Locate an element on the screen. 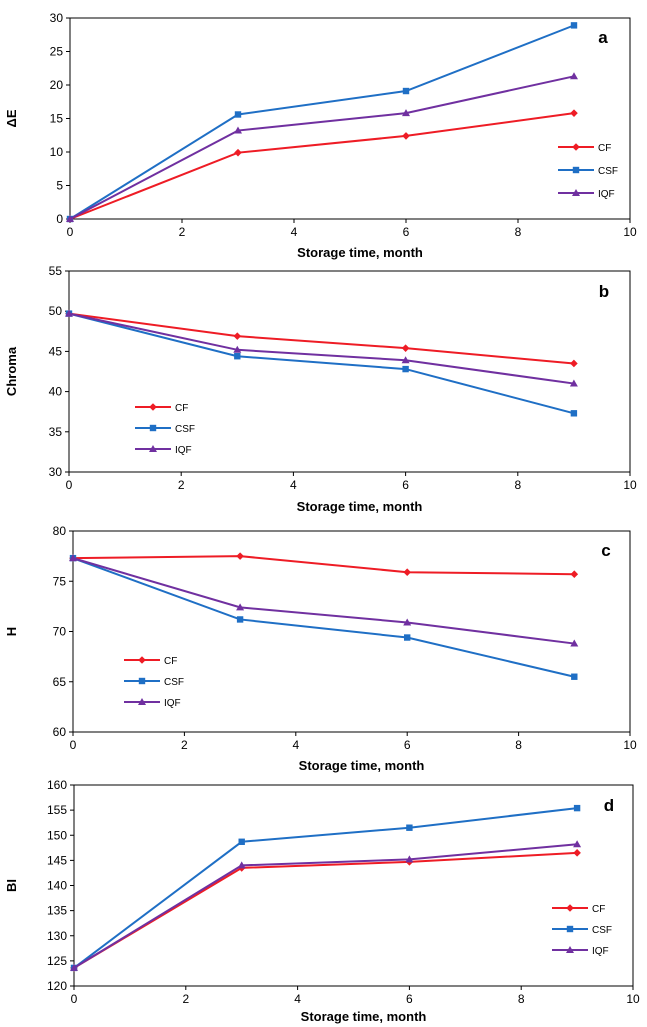 This screenshot has height=1027, width=647. x-tick-label: 4 is located at coordinates (293, 485).